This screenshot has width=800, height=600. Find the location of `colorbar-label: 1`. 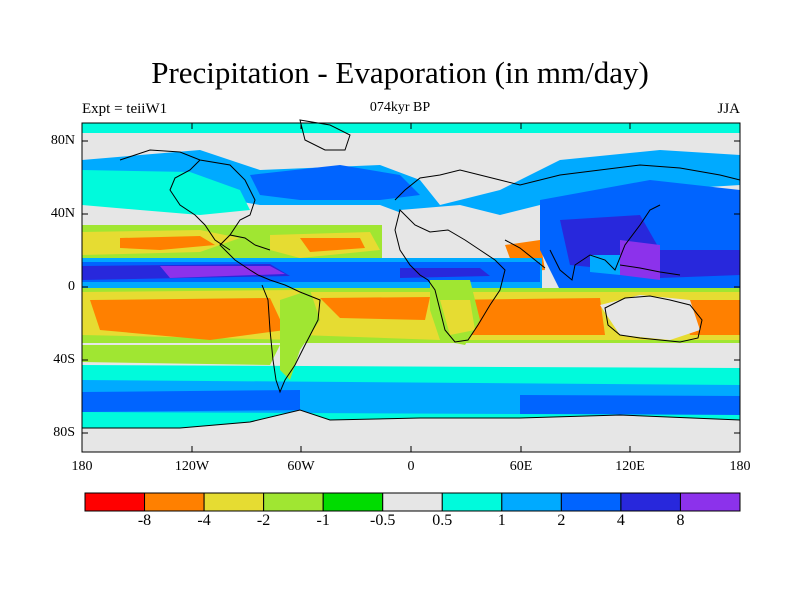

colorbar-label: 1 is located at coordinates (501, 520).